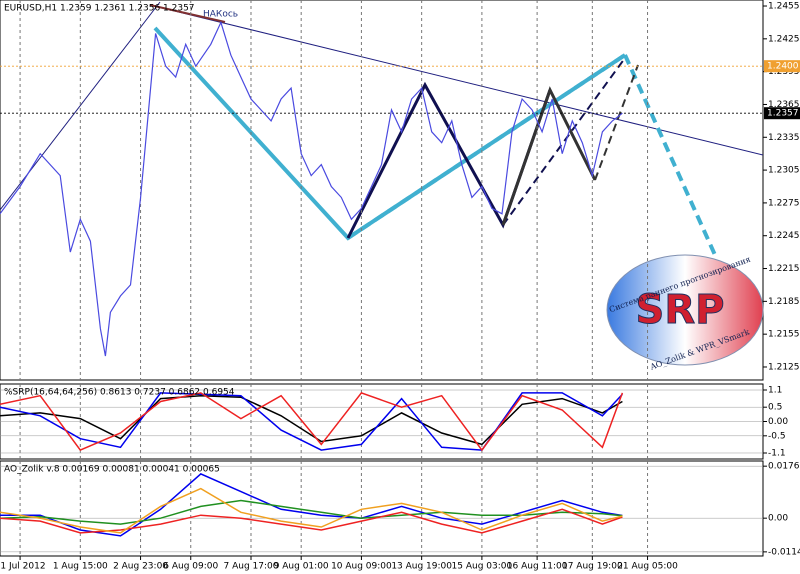 Image resolution: width=800 pixels, height=574 pixels. What do you see at coordinates (784, 105) in the screenshot?
I see `y-tick-label: 1.2365` at bounding box center [784, 105].